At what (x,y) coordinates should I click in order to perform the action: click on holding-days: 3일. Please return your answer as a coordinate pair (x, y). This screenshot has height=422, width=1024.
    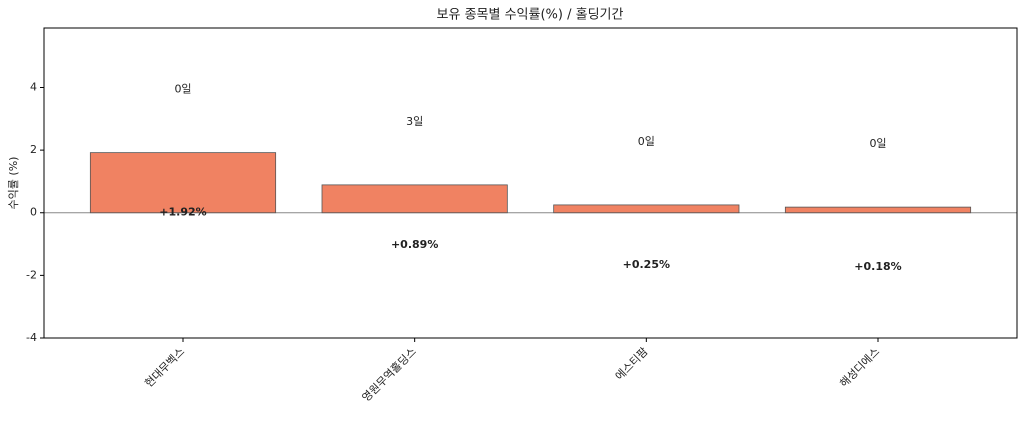
    Looking at the image, I should click on (414, 121).